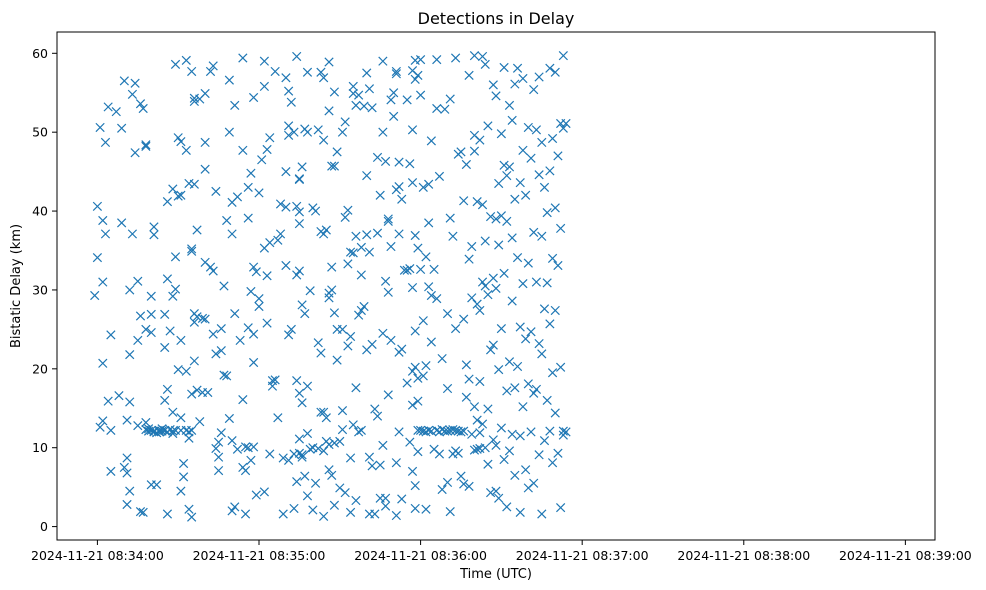  I want to click on x-tick-label: 2024-11-21 08:36:00, so click(420, 555).